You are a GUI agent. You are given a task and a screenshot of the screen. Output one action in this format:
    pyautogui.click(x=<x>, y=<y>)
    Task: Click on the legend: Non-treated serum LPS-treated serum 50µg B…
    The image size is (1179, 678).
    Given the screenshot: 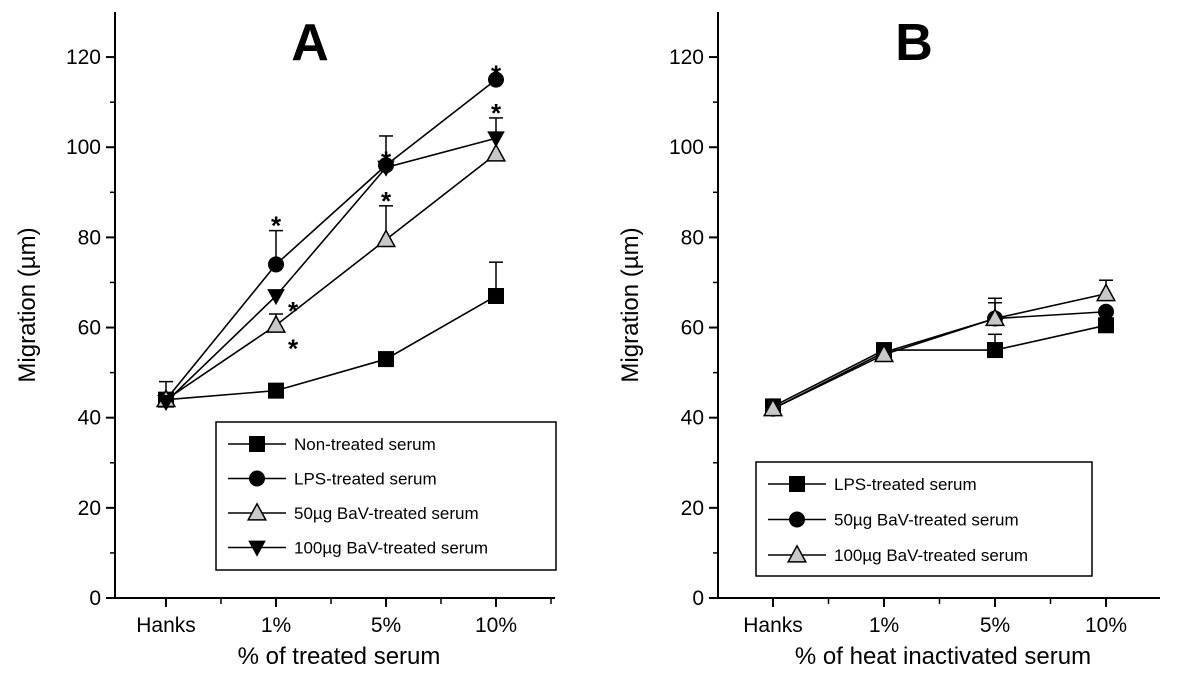 What is the action you would take?
    pyautogui.click(x=386, y=496)
    